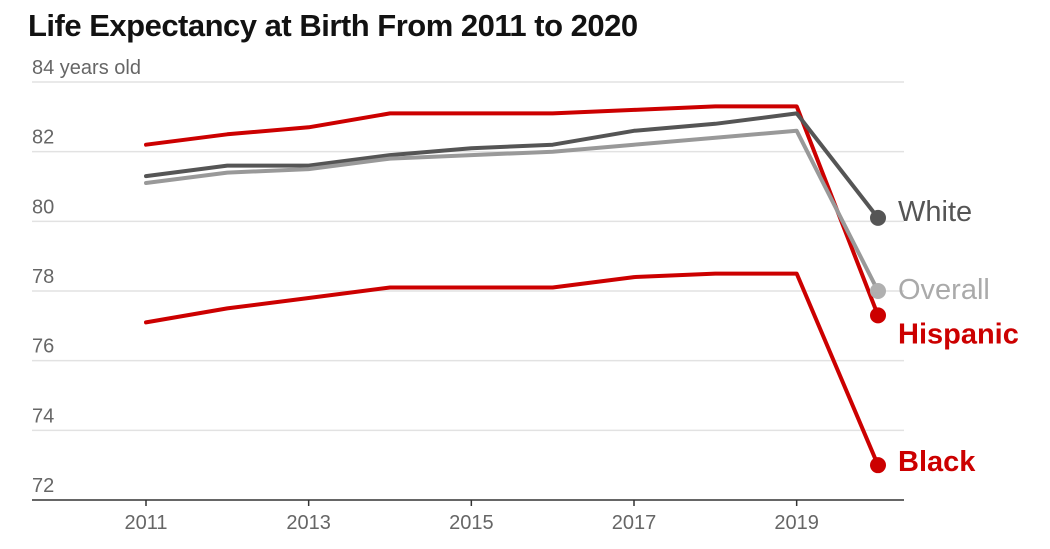 The image size is (1050, 549). I want to click on y-tick-label: 80, so click(43, 207).